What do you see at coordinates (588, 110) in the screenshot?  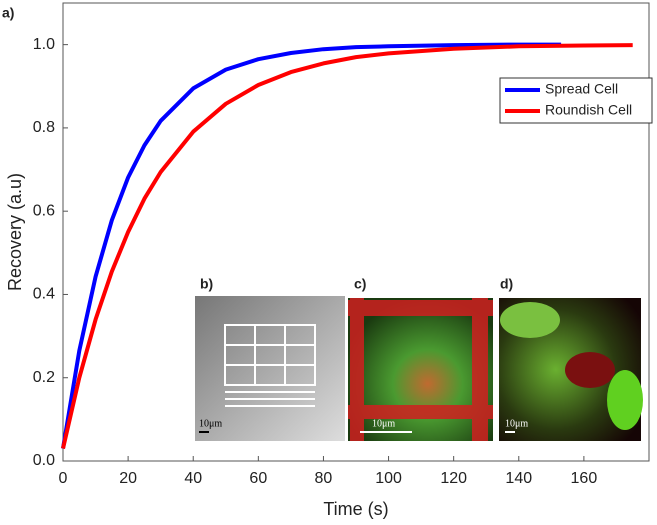 I see `legend-label: Roundish Cell` at bounding box center [588, 110].